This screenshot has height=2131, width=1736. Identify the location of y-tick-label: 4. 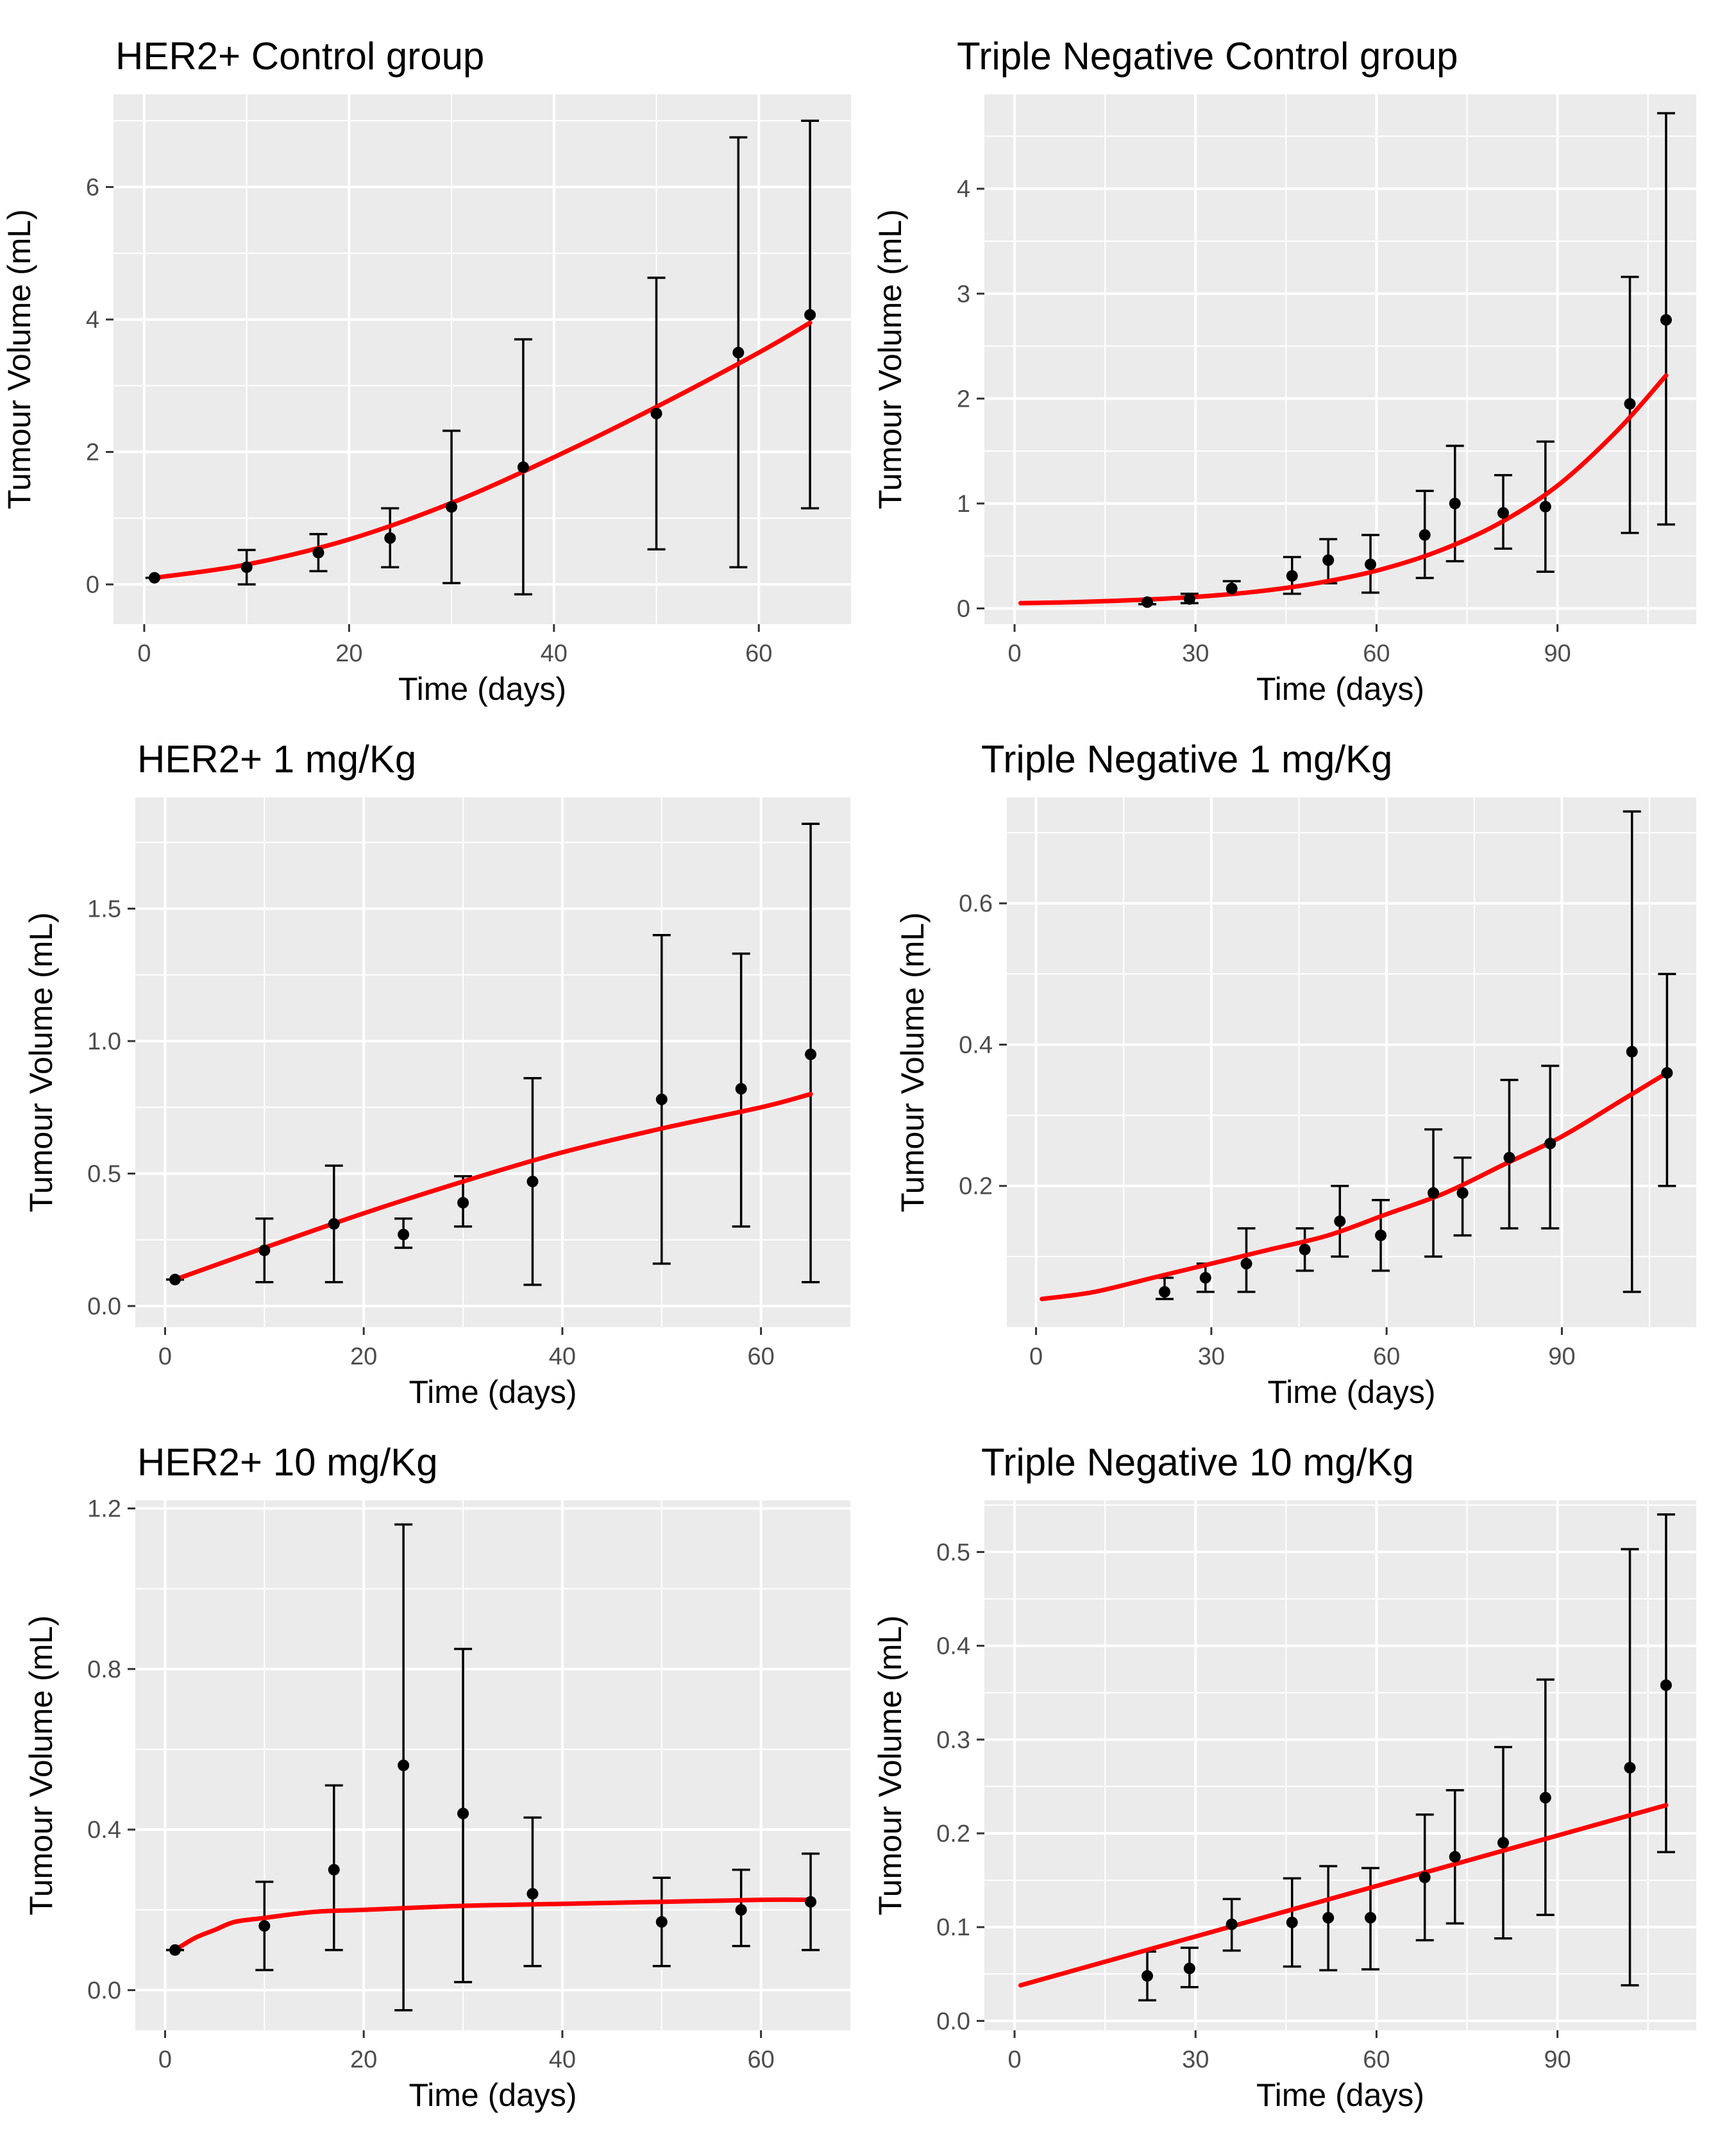
(92, 320).